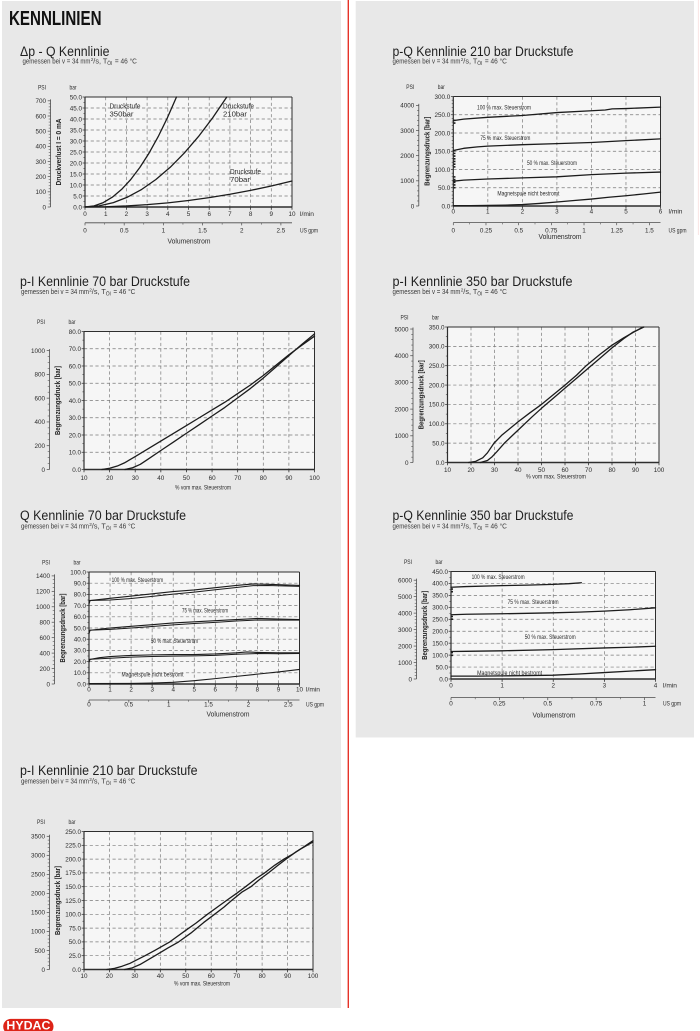  Describe the element at coordinates (76, 174) in the screenshot. I see `svg-text: 15.0` at that location.